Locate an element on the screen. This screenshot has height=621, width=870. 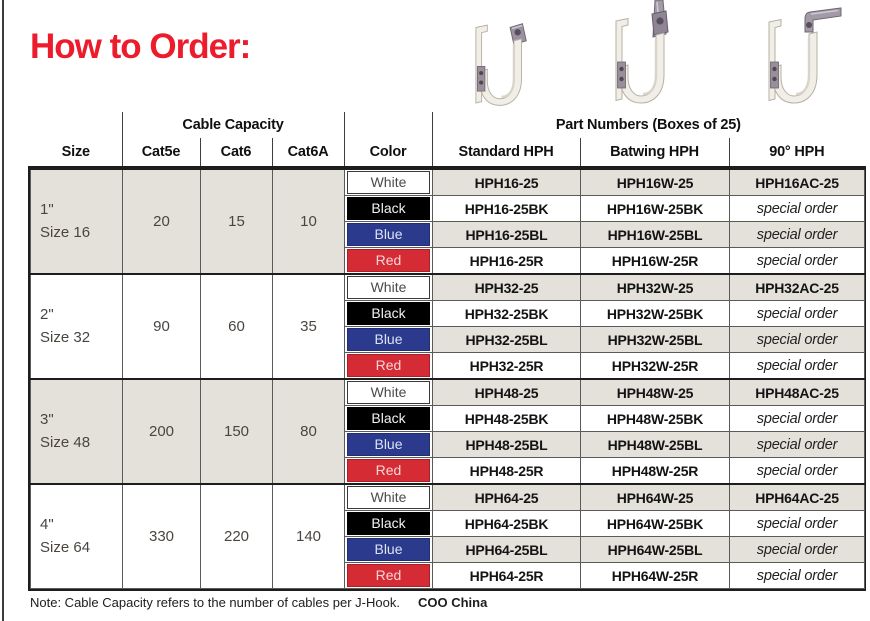
standard-hph-hook-icon is located at coordinates (501, 64).